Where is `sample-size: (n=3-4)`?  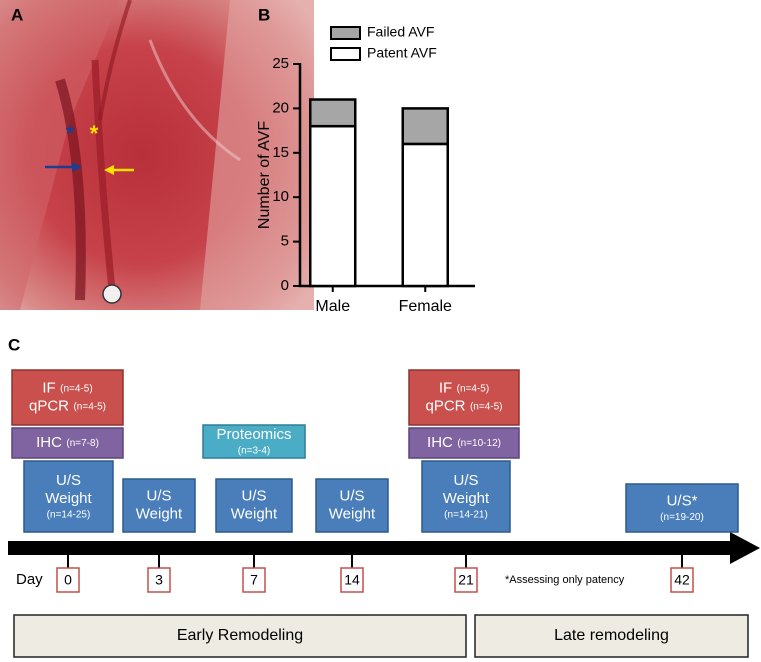
sample-size: (n=3-4) is located at coordinates (254, 450).